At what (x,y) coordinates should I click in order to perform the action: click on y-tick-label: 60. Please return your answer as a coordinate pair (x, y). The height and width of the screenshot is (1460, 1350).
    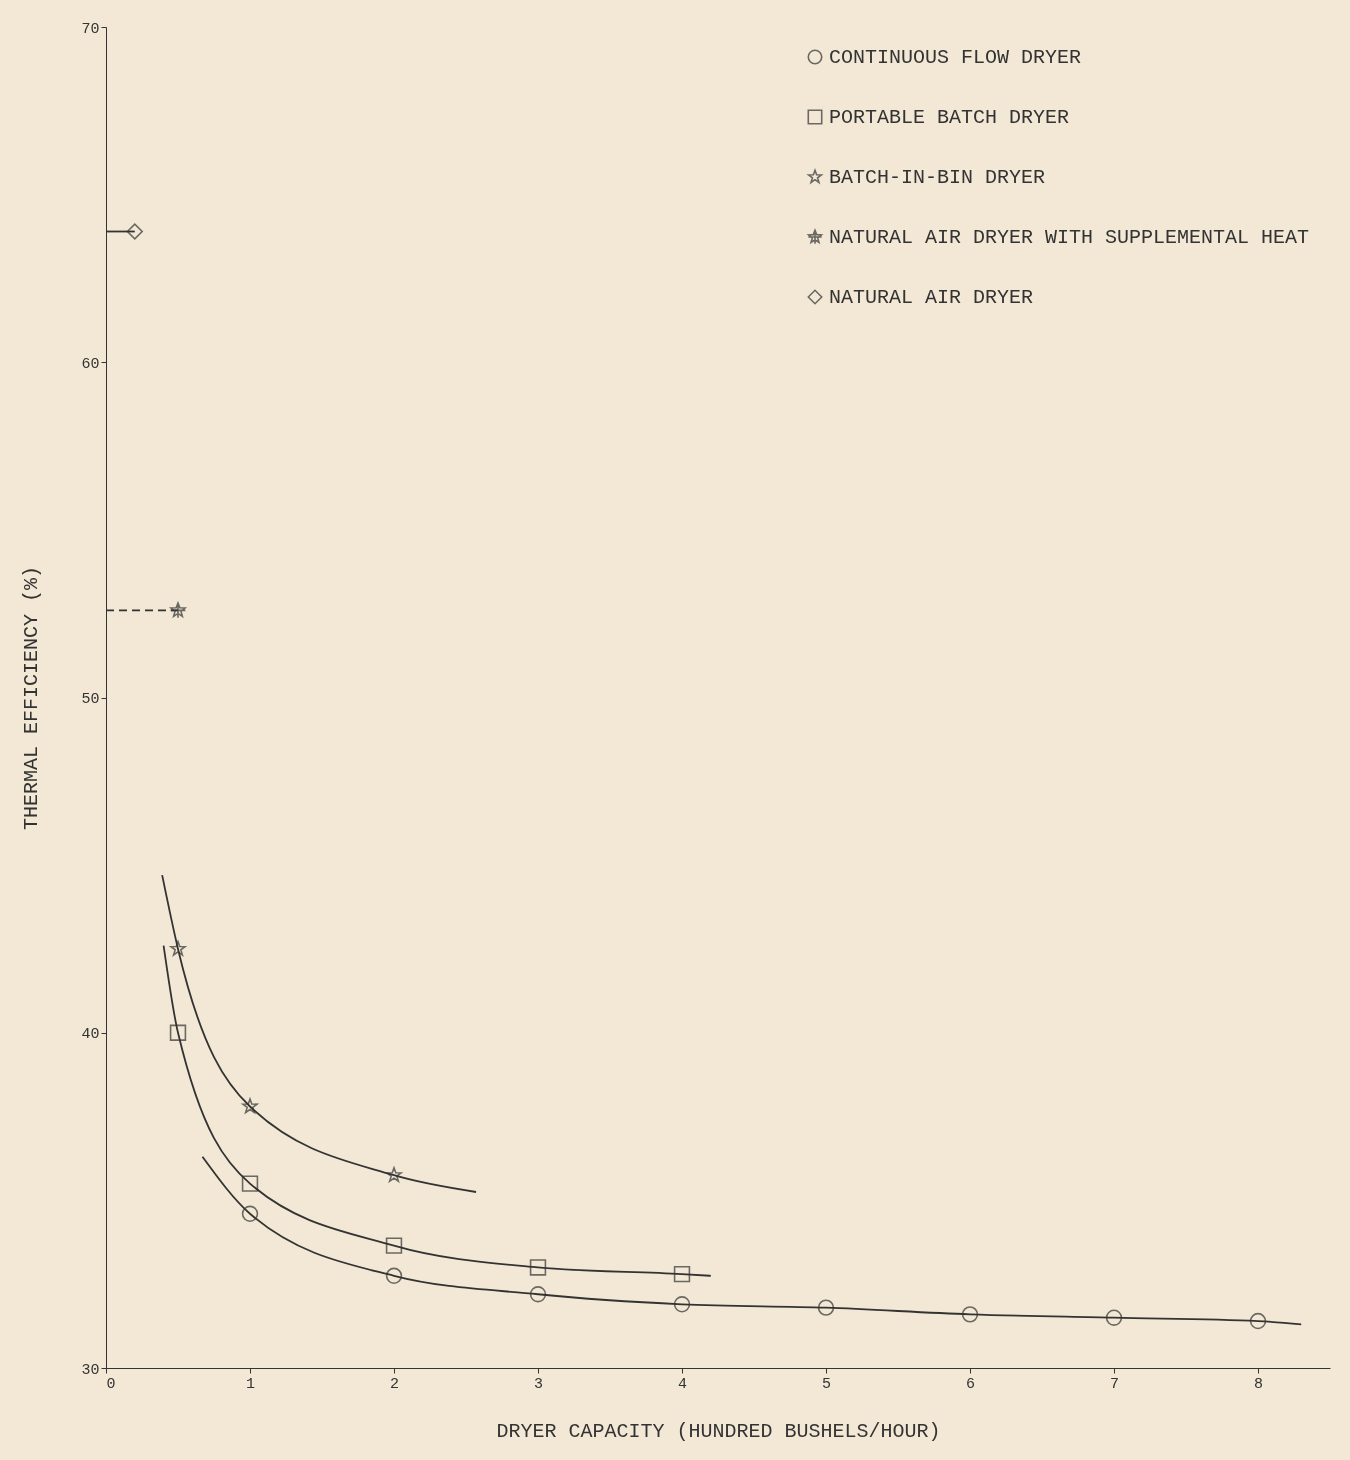
    Looking at the image, I should click on (90, 364).